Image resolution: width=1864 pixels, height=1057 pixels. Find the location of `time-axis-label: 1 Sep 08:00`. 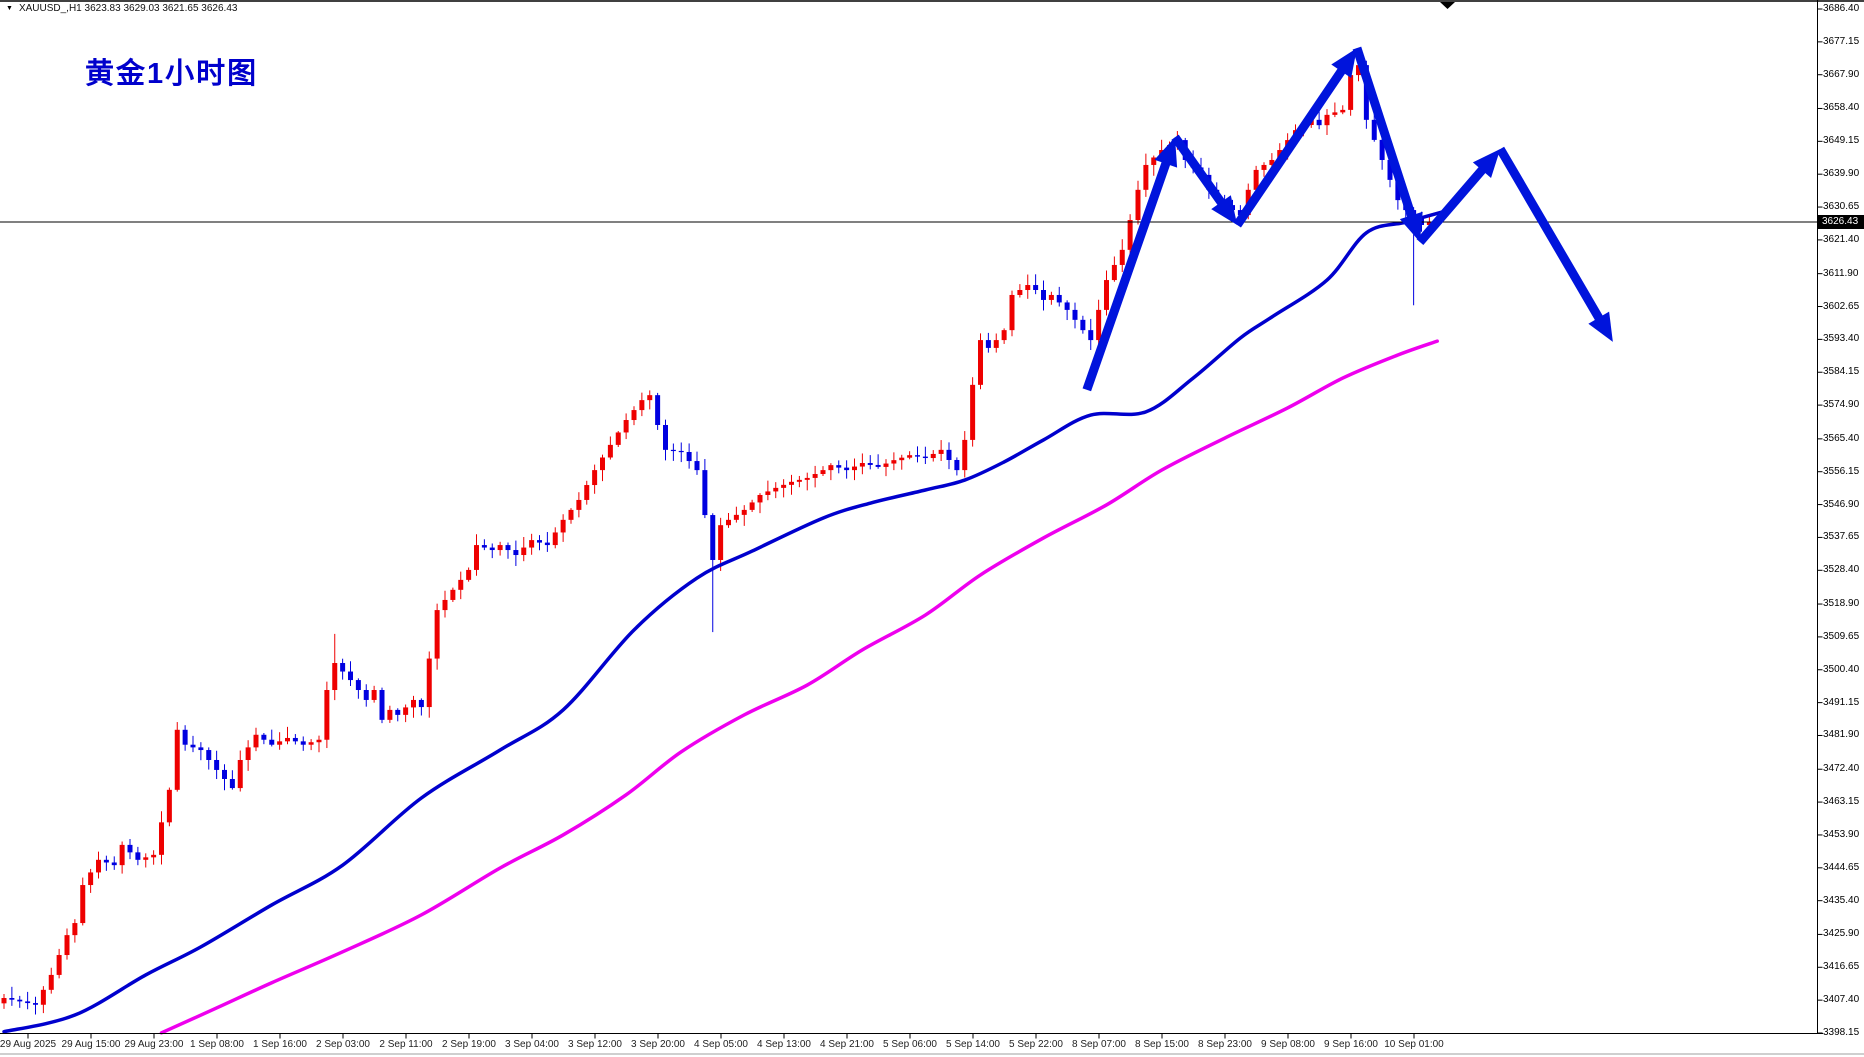

time-axis-label: 1 Sep 08:00 is located at coordinates (217, 1044).